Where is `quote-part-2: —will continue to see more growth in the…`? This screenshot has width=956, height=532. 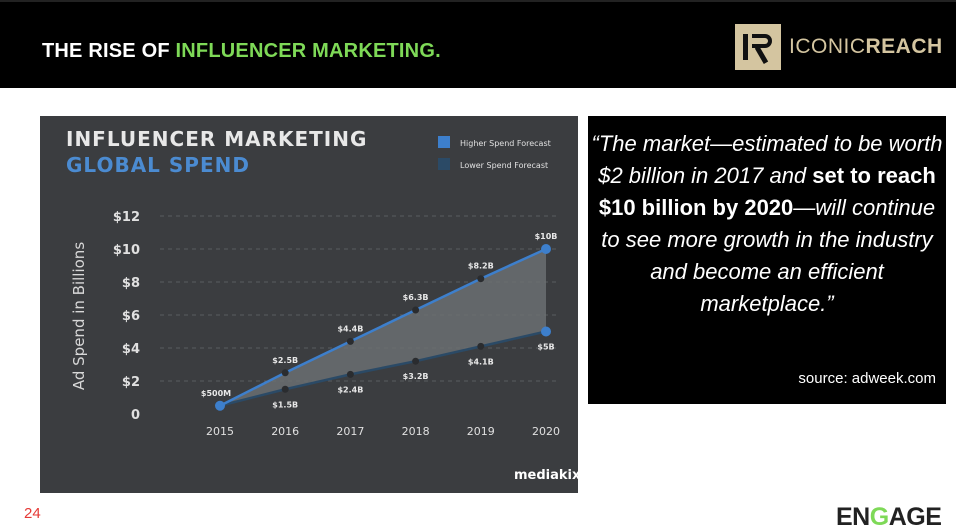
quote-part-2: —will continue to see more growth in the… is located at coordinates (768, 255).